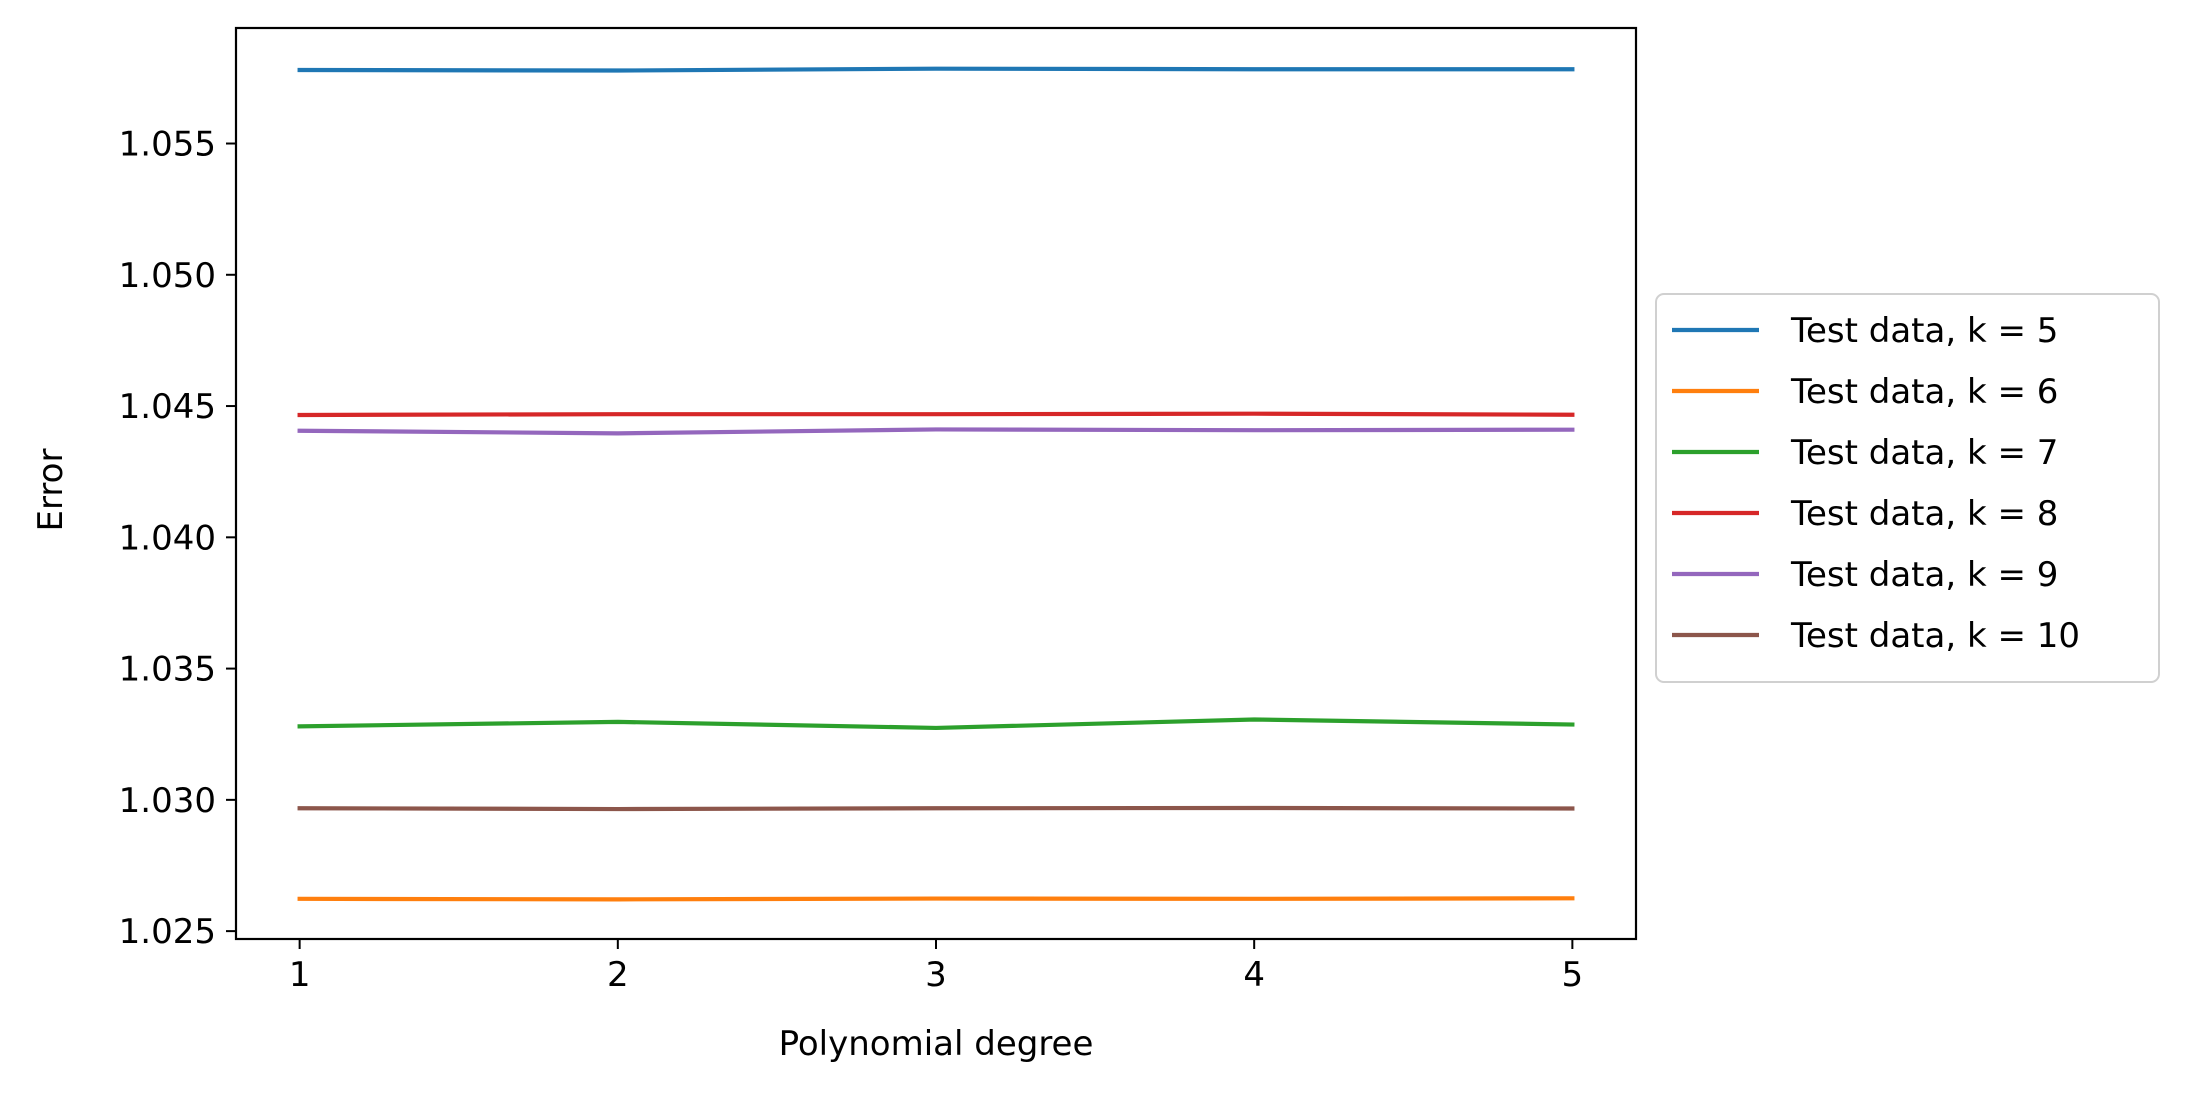 This screenshot has width=2185, height=1095. I want to click on legend-box, so click(1907, 488).